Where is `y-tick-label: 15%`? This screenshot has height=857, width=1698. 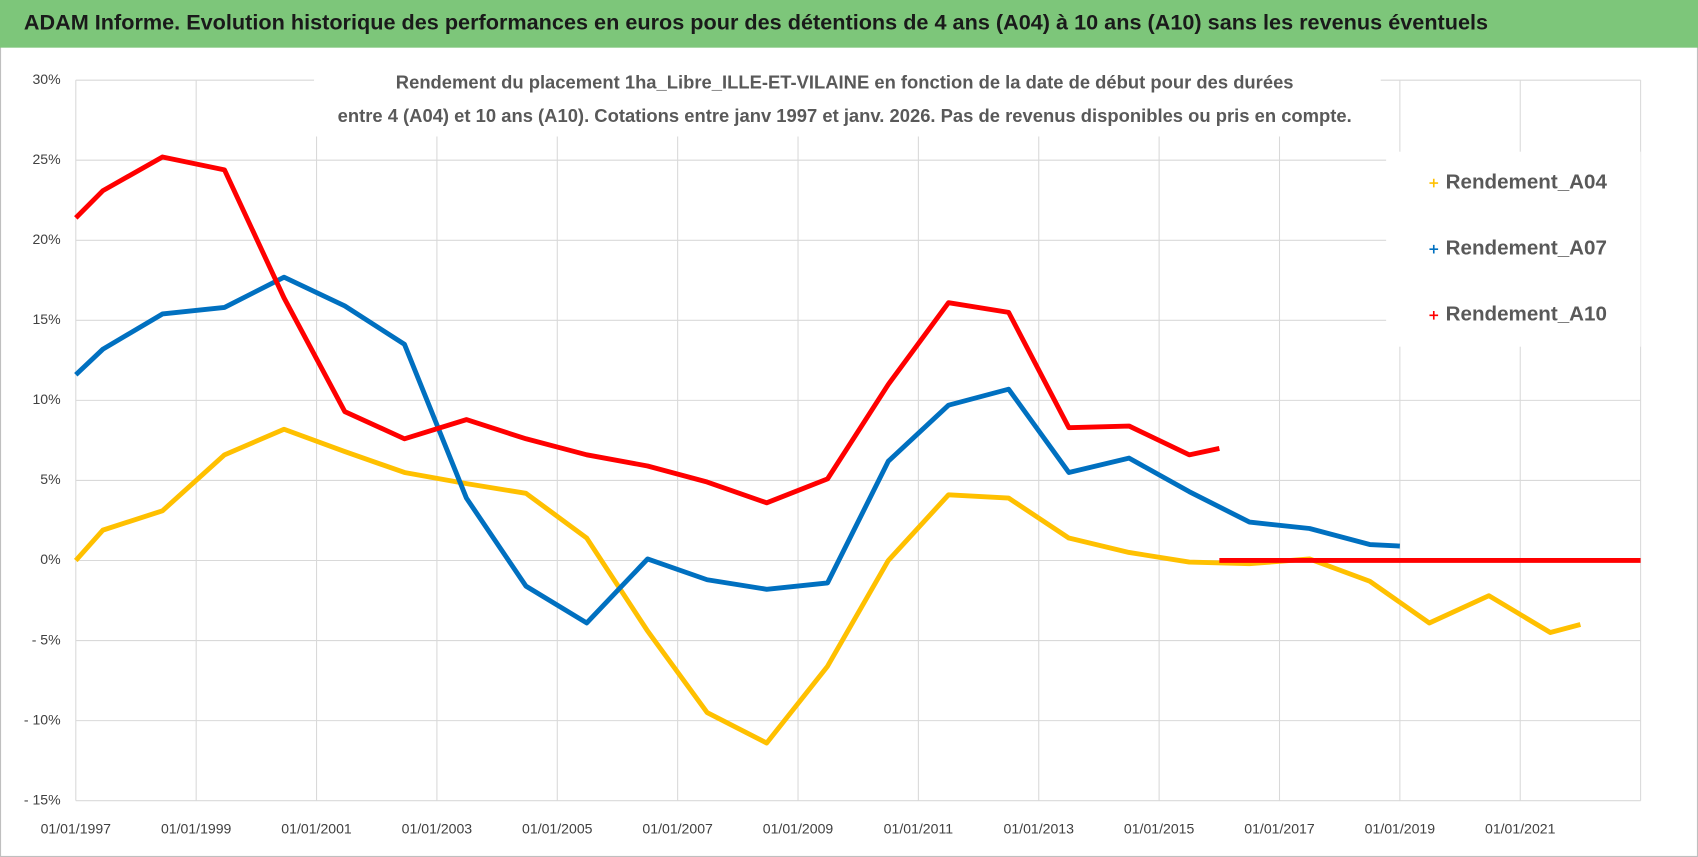
y-tick-label: 15% is located at coordinates (46, 319).